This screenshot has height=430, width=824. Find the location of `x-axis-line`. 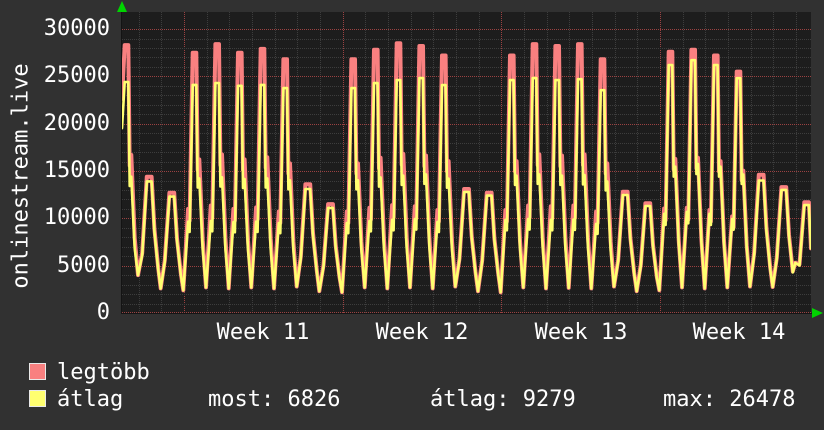

x-axis-line is located at coordinates (467, 313).